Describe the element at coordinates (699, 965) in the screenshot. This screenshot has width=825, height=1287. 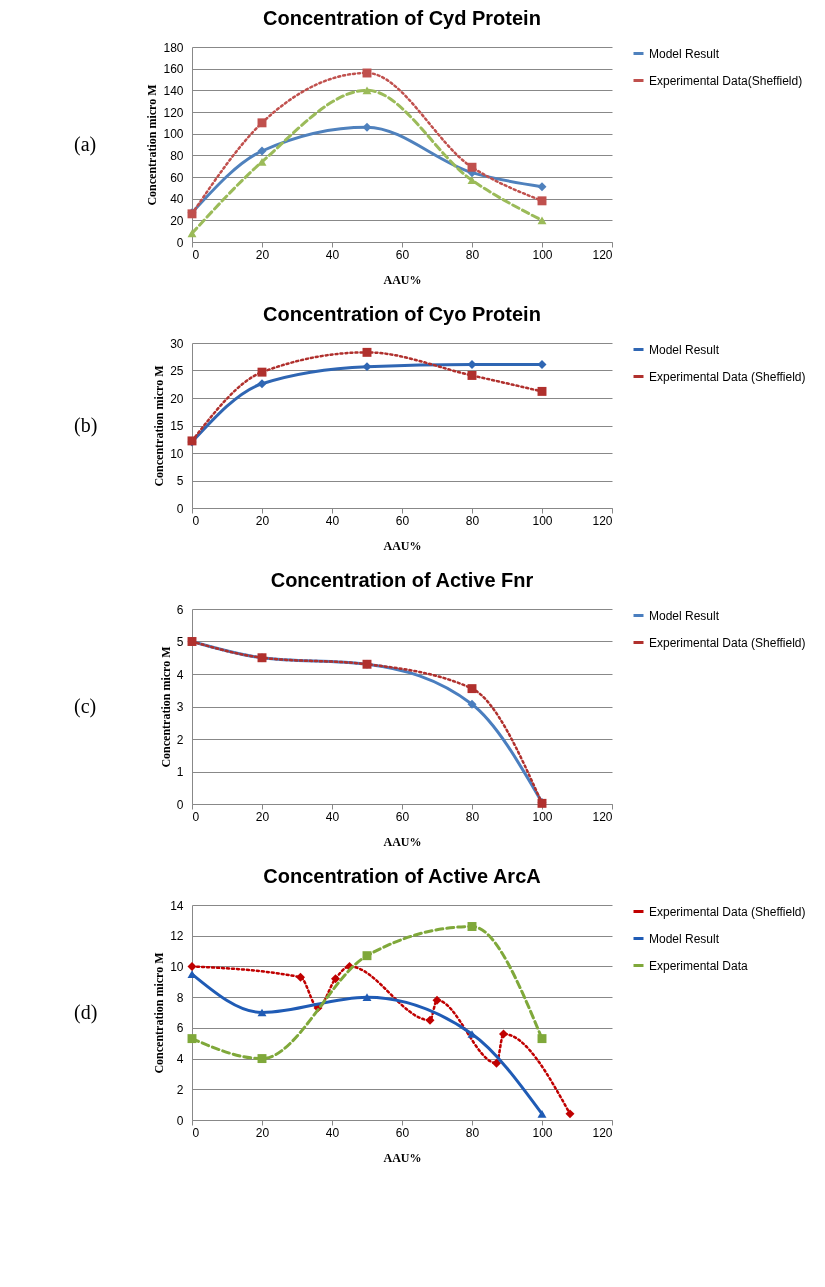
I see `legend-label: Experimental Data` at that location.